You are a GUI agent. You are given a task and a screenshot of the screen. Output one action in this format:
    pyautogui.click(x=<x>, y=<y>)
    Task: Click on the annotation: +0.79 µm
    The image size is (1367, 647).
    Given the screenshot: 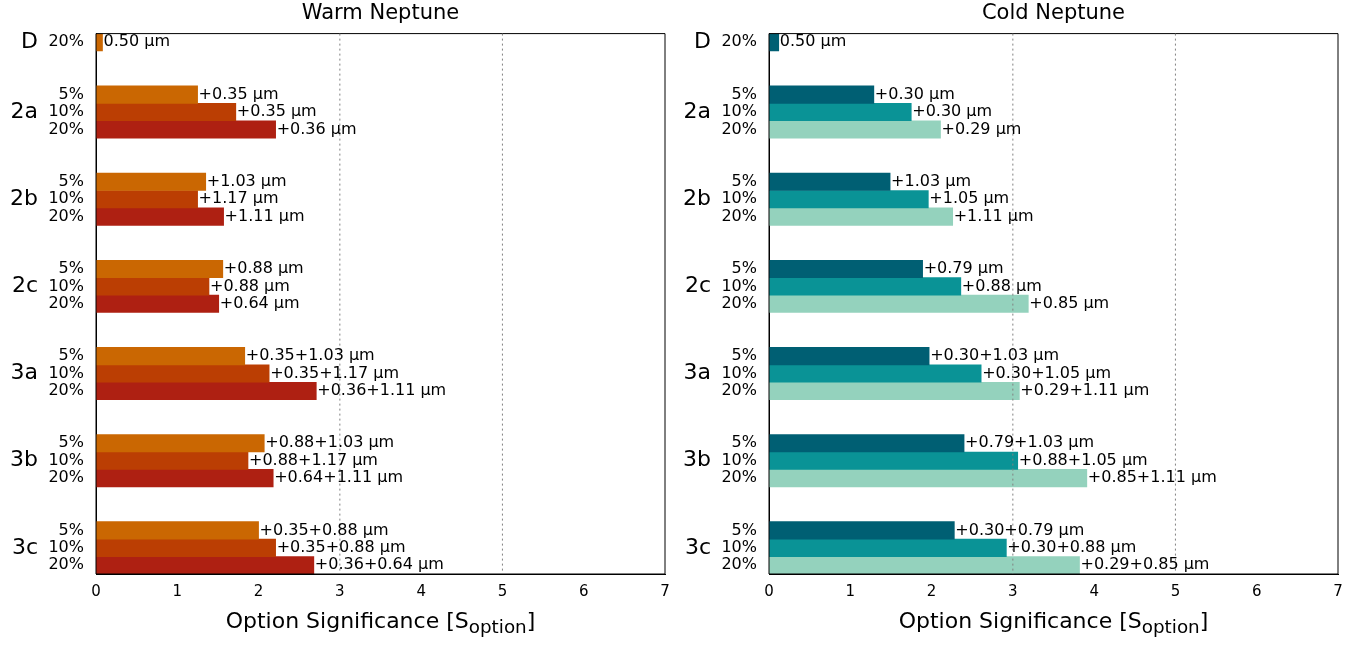 What is the action you would take?
    pyautogui.click(x=963, y=268)
    